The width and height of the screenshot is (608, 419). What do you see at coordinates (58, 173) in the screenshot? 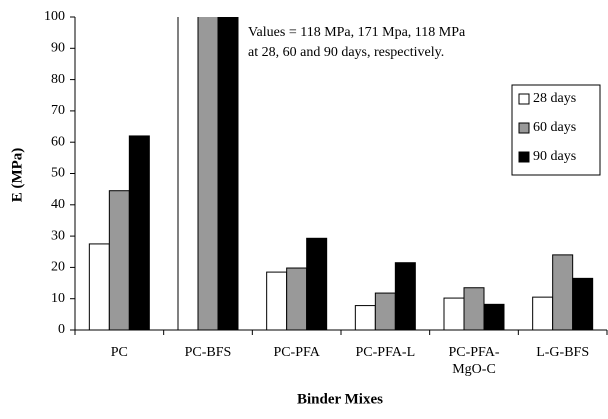
I see `y-tick-label: 50` at bounding box center [58, 173].